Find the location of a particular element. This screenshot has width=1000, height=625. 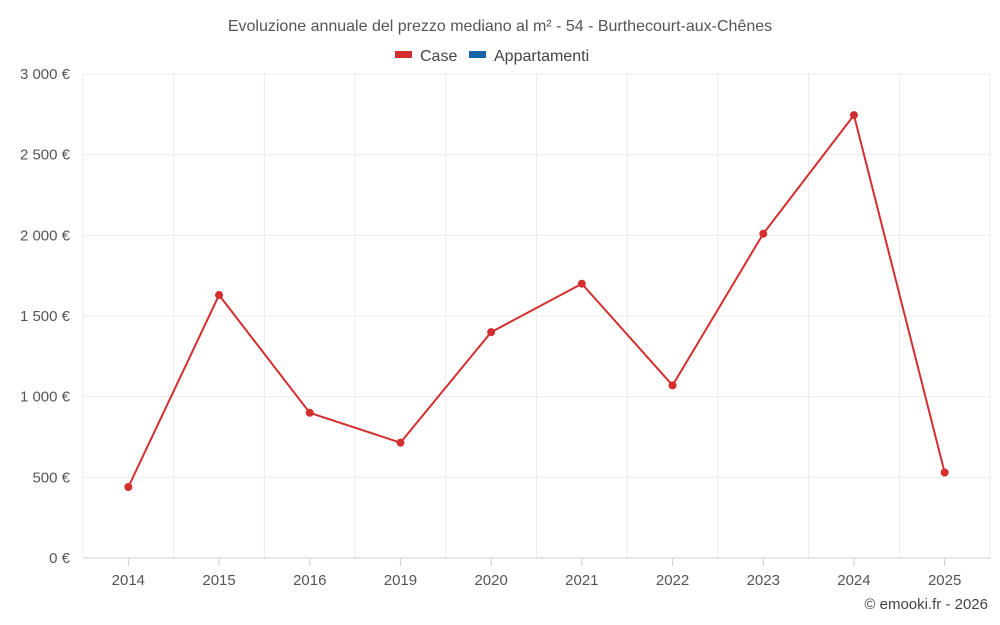

x-tick-label: 2021 is located at coordinates (581, 580).